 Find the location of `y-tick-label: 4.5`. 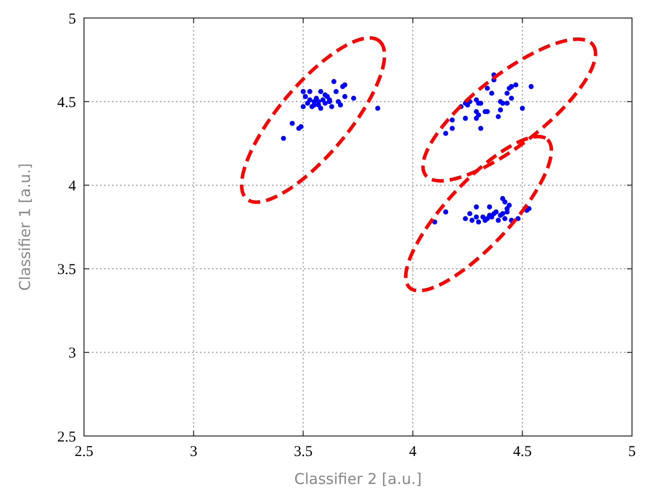

y-tick-label: 4.5 is located at coordinates (66, 102).